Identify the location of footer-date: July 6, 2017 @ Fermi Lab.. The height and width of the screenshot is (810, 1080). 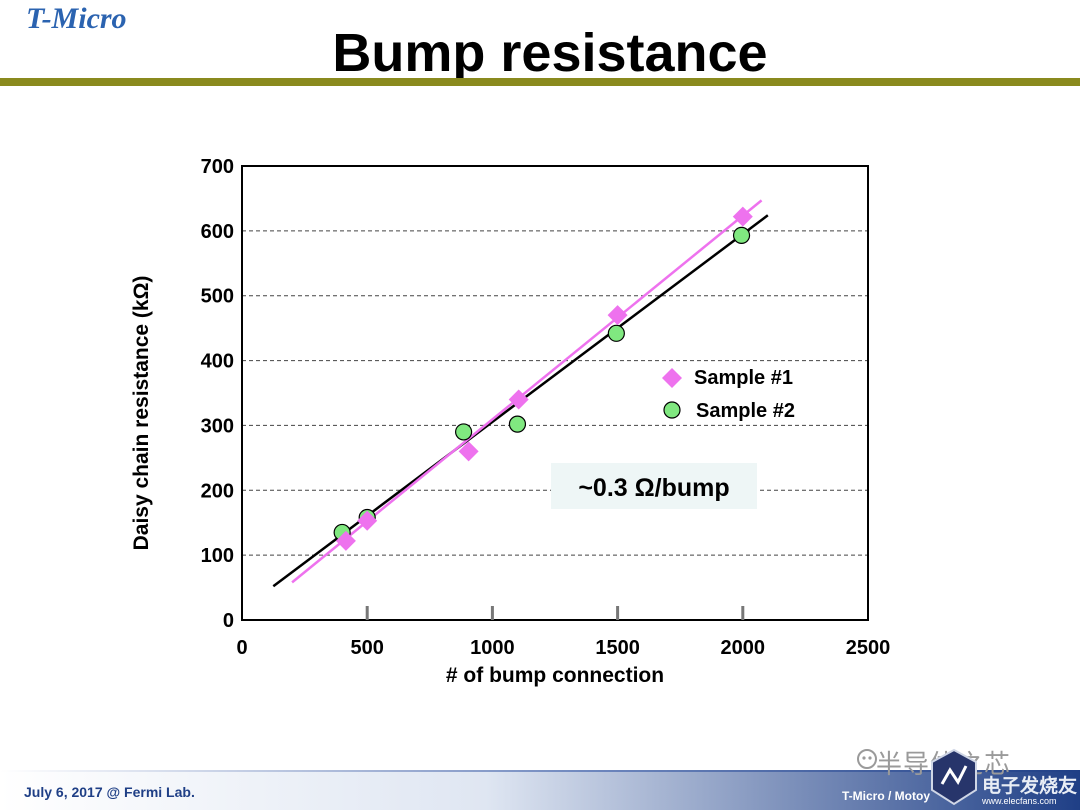
(109, 792).